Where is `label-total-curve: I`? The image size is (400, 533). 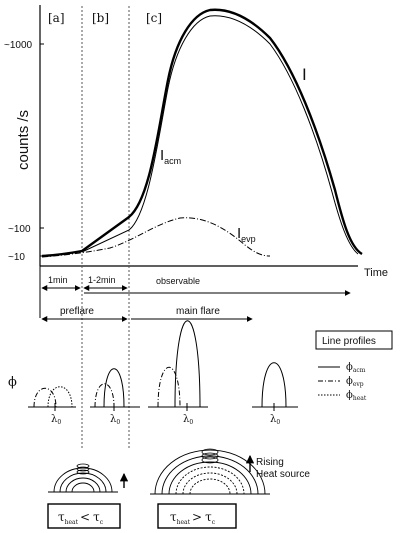
label-total-curve: I is located at coordinates (304, 74).